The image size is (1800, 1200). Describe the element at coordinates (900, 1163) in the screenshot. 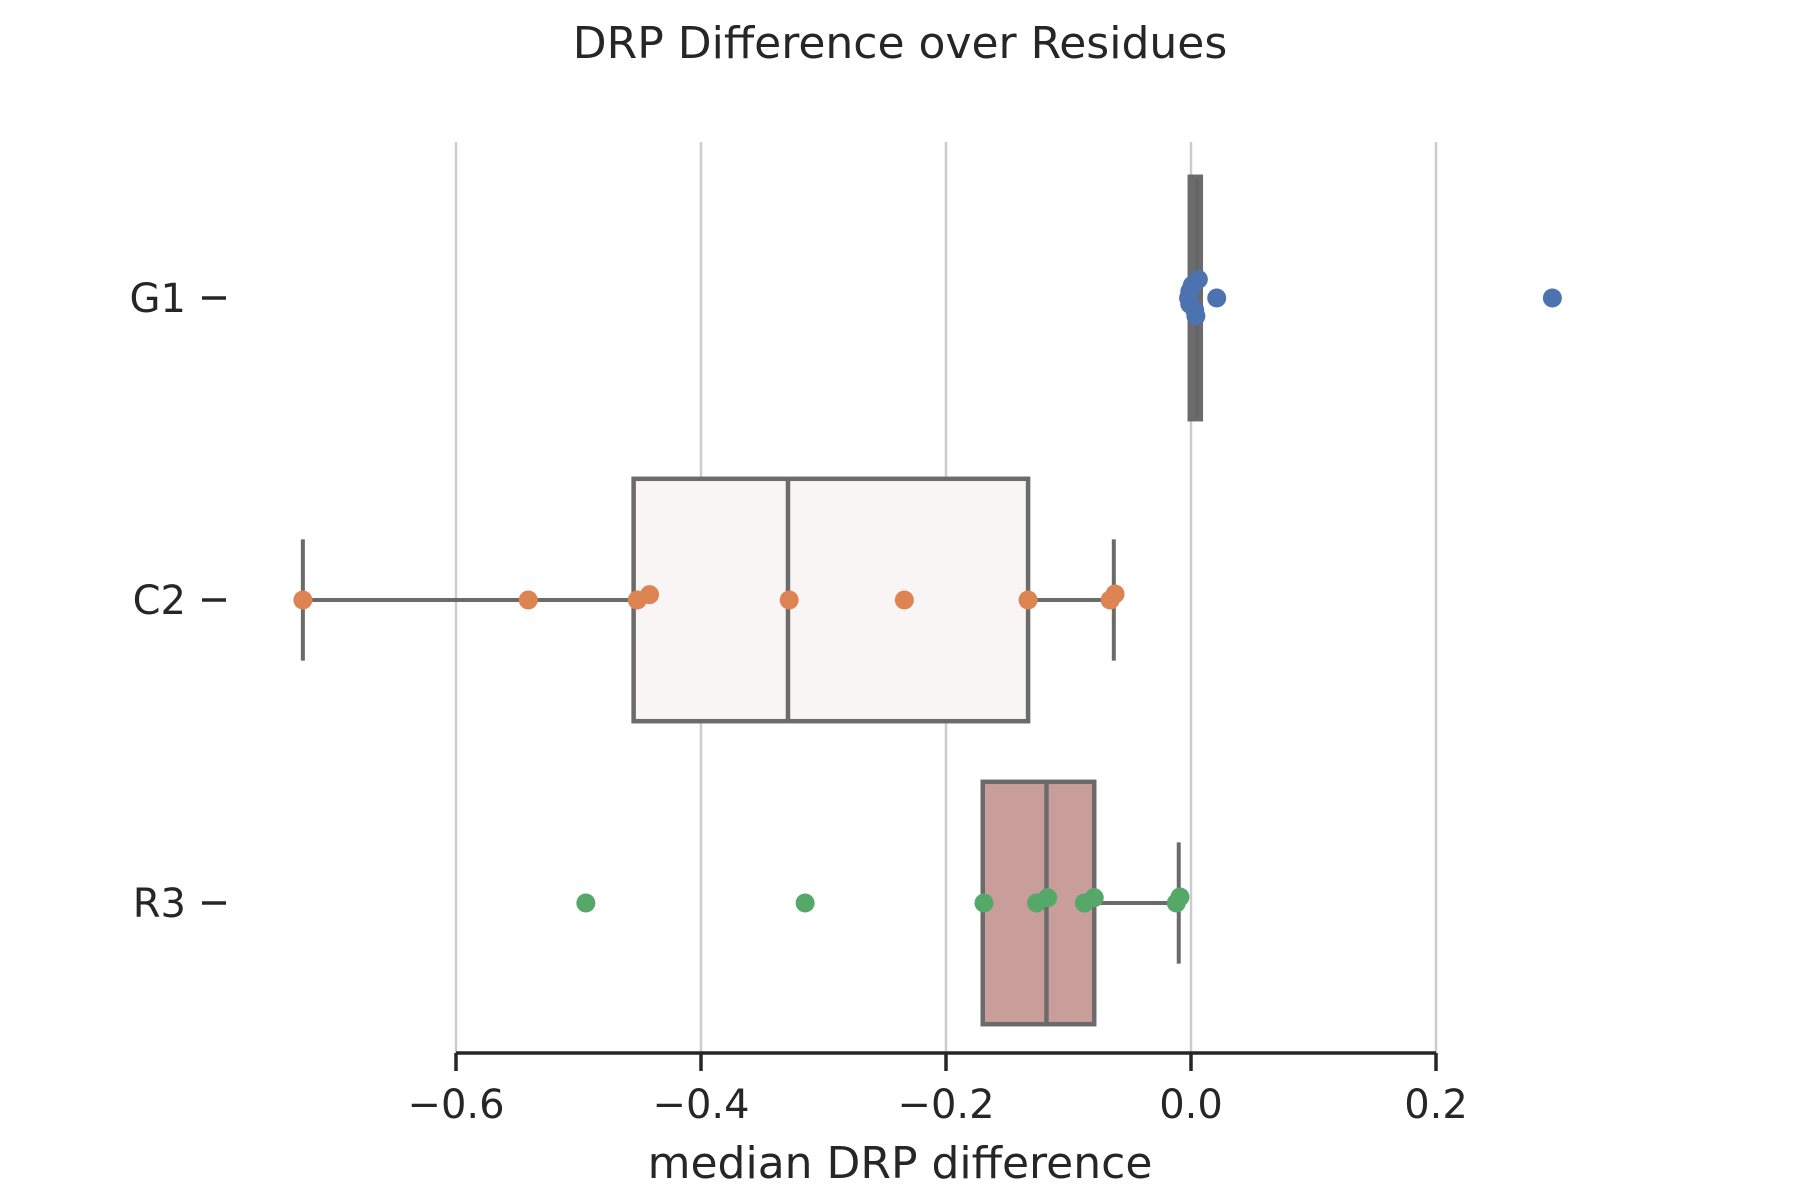

I see `x-axis-label: median DRP difference` at that location.